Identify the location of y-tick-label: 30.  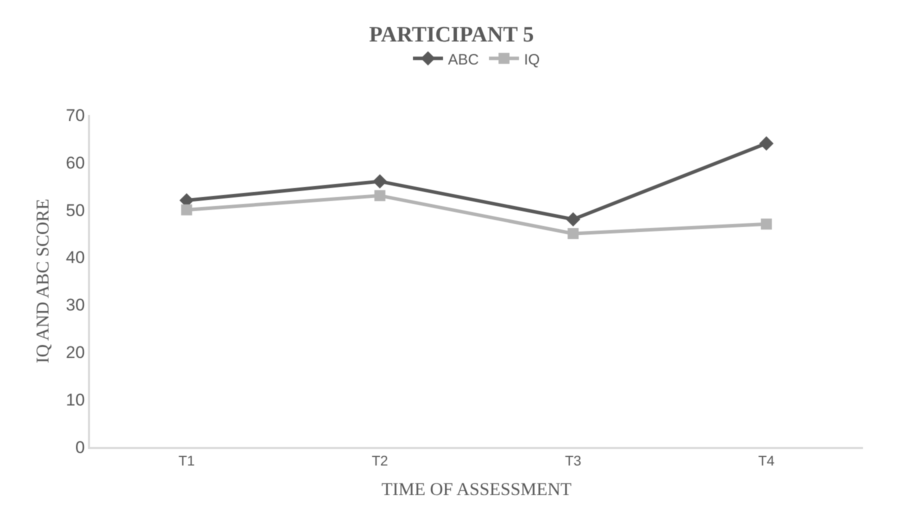
(75, 305).